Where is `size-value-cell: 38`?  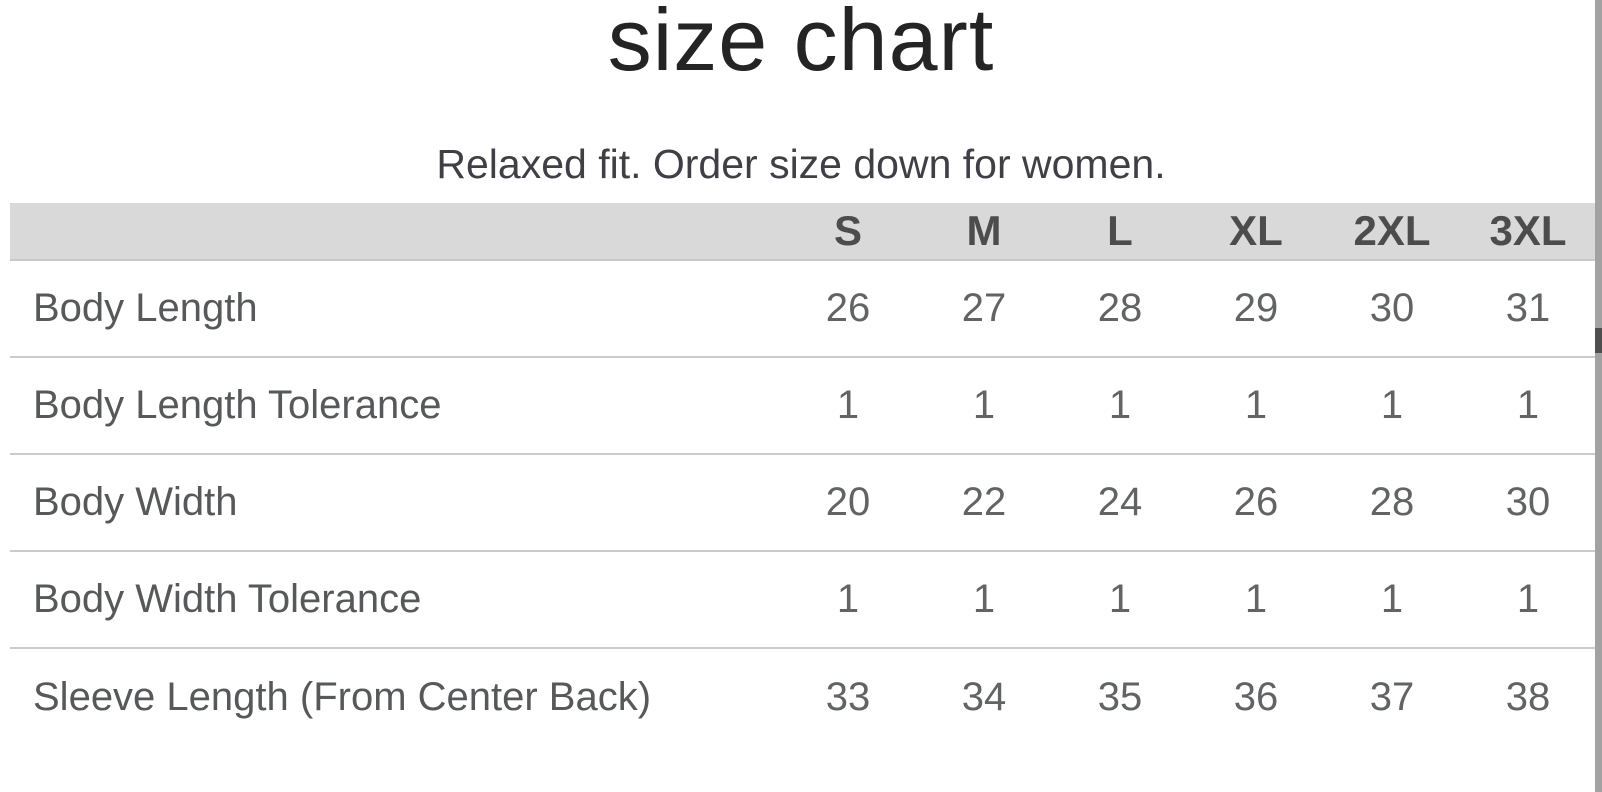 size-value-cell: 38 is located at coordinates (1528, 697).